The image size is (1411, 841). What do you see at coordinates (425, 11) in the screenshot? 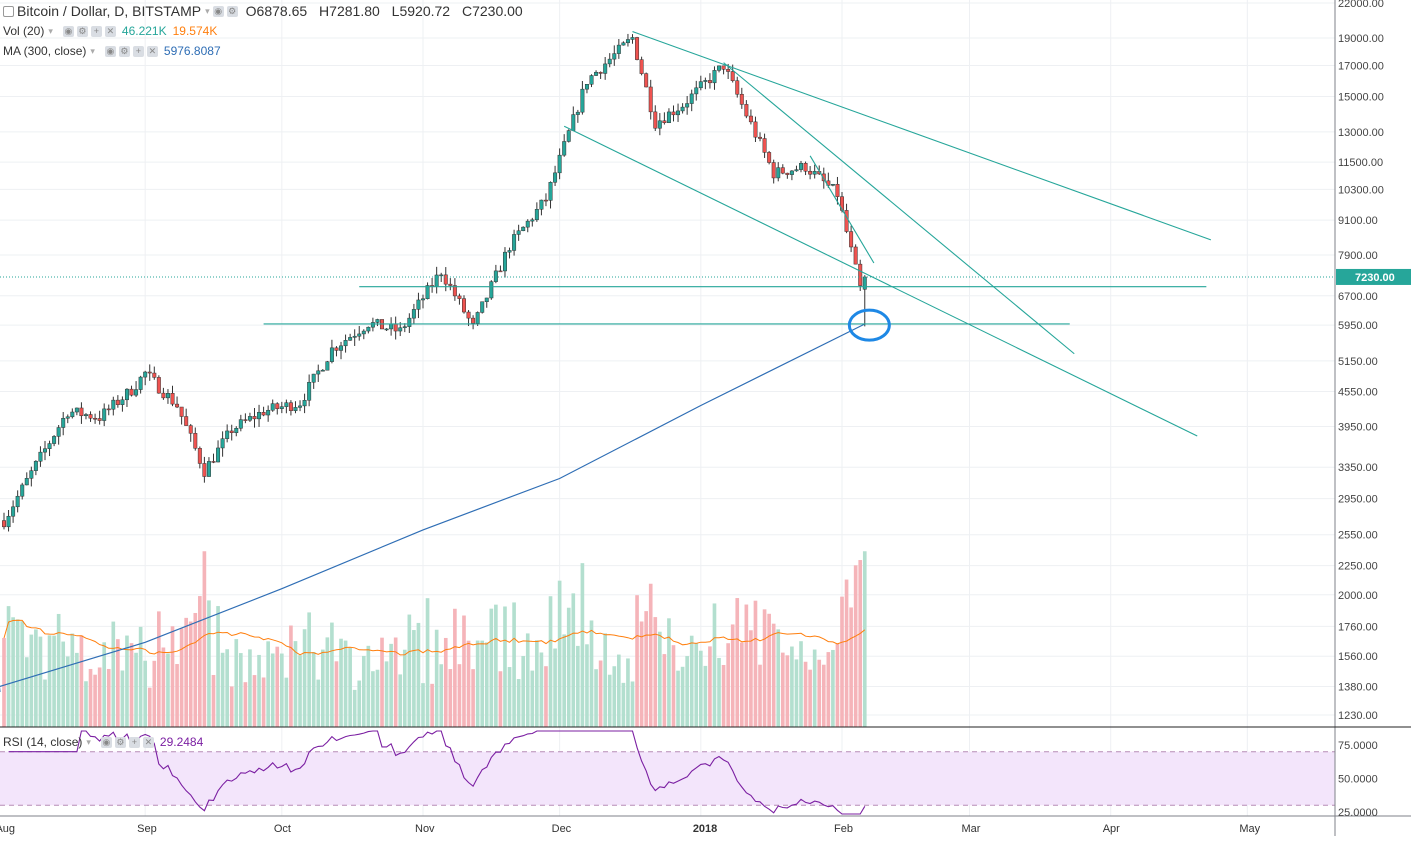
I see `ohlc-low: 5920.72` at bounding box center [425, 11].